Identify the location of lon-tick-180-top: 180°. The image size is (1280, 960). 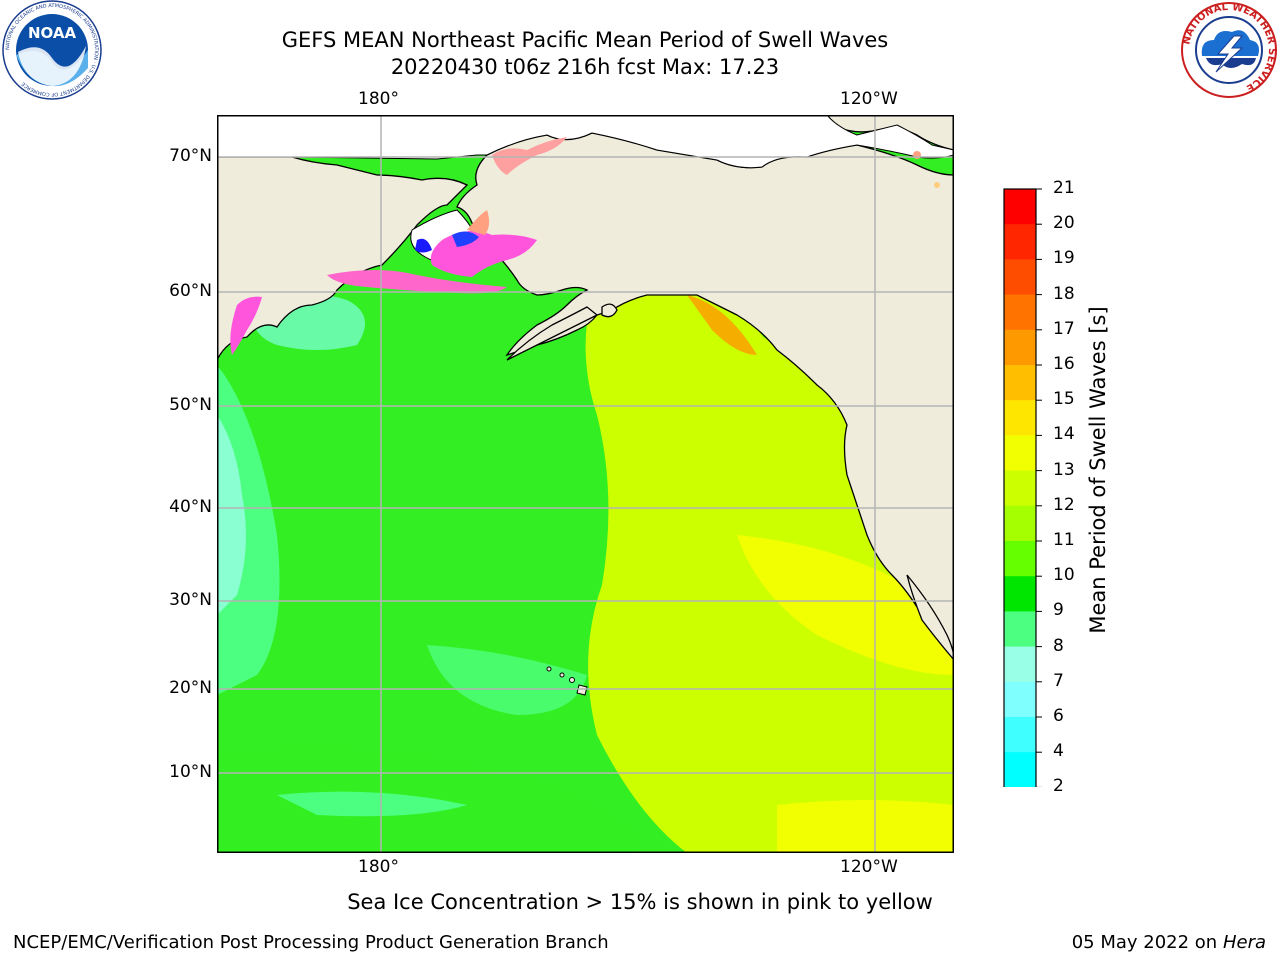
(378, 99).